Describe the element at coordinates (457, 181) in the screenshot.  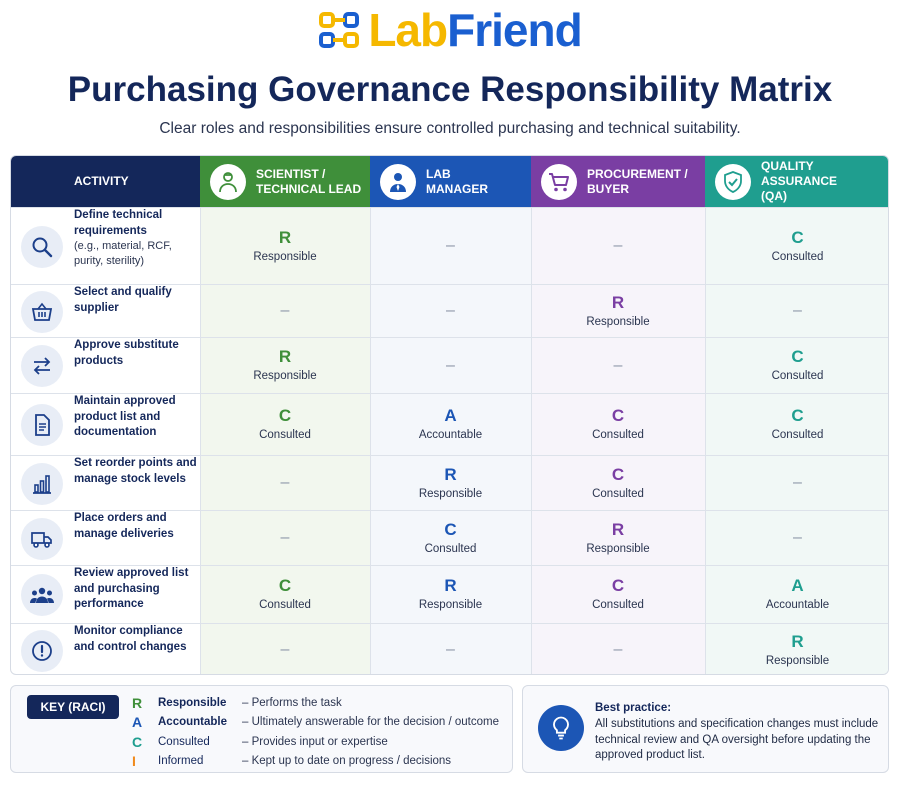
I see `header-lab-manager-label: LAB MANAGER` at that location.